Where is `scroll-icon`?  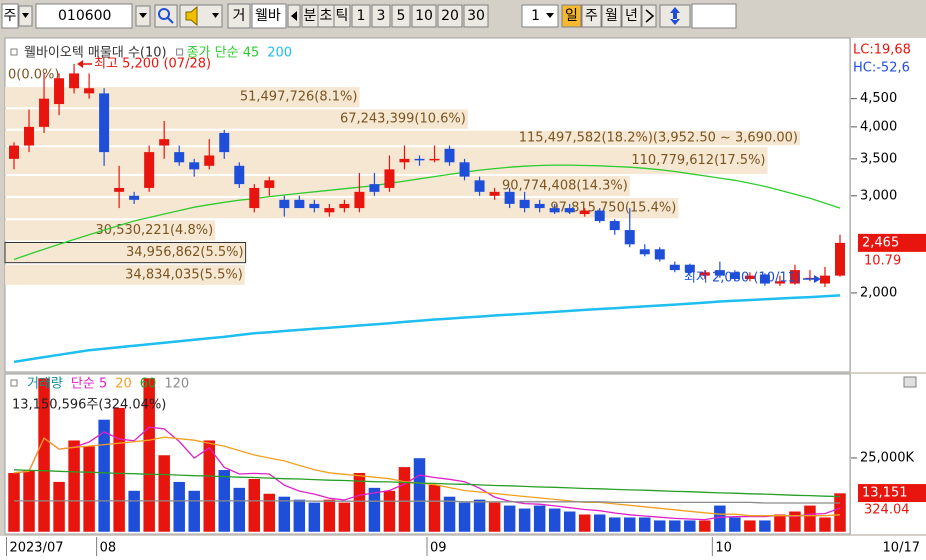
scroll-icon is located at coordinates (675, 16).